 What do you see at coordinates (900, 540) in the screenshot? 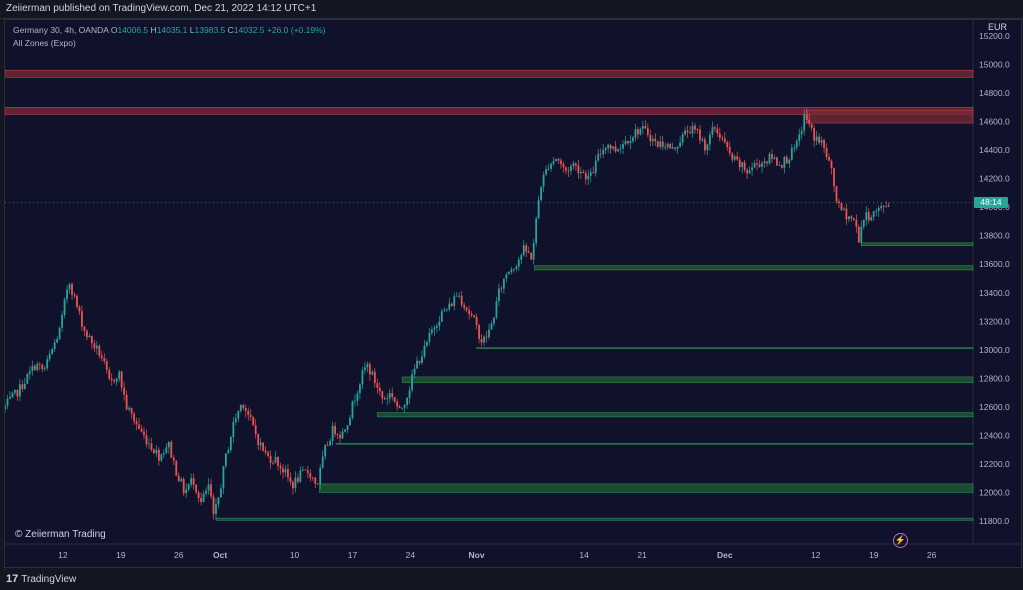
I see `bolt-icon: ⚡` at bounding box center [900, 540].